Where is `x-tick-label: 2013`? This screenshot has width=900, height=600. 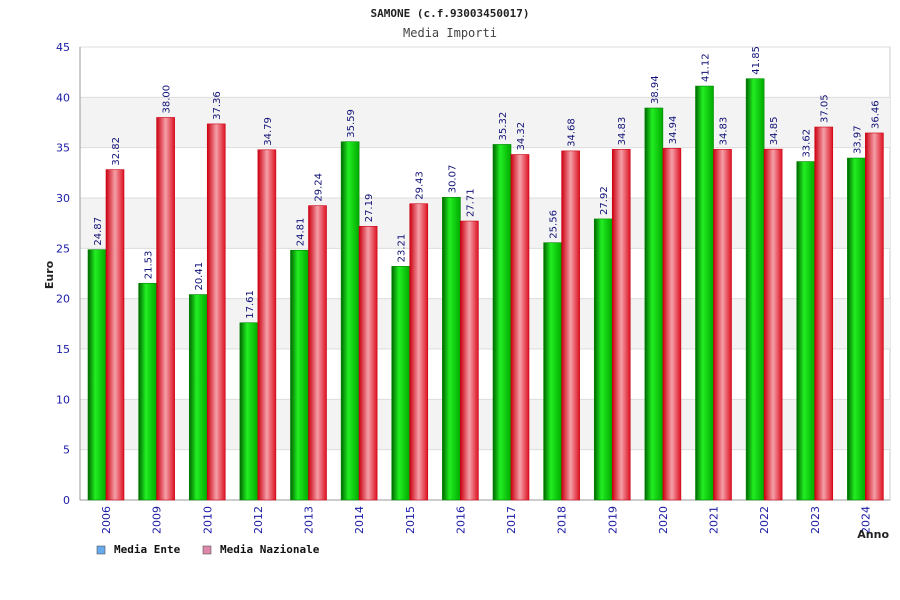 x-tick-label: 2013 is located at coordinates (309, 520).